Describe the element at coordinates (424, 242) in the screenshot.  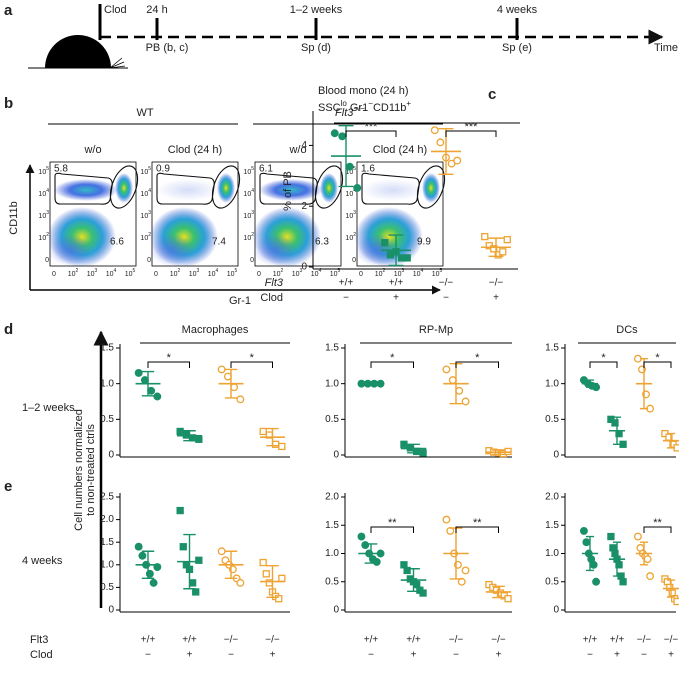
I see `gate-value: 9.9` at that location.